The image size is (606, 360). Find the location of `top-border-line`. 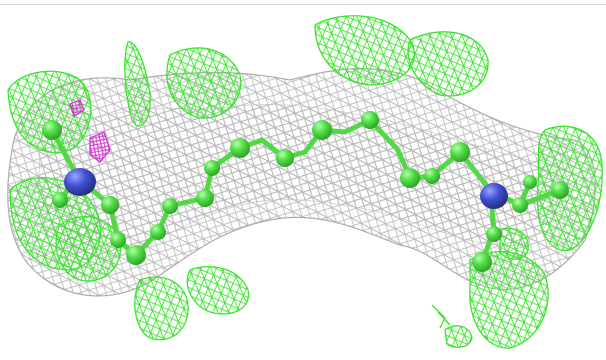

top-border-line is located at coordinates (303, 4).